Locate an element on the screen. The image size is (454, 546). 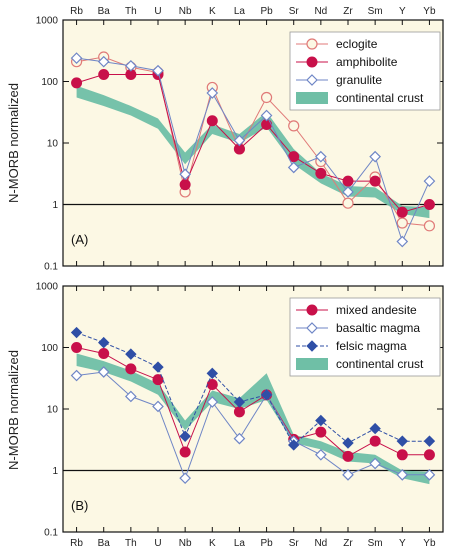
panel-a-legend-band-swatch is located at coordinates (312, 98).